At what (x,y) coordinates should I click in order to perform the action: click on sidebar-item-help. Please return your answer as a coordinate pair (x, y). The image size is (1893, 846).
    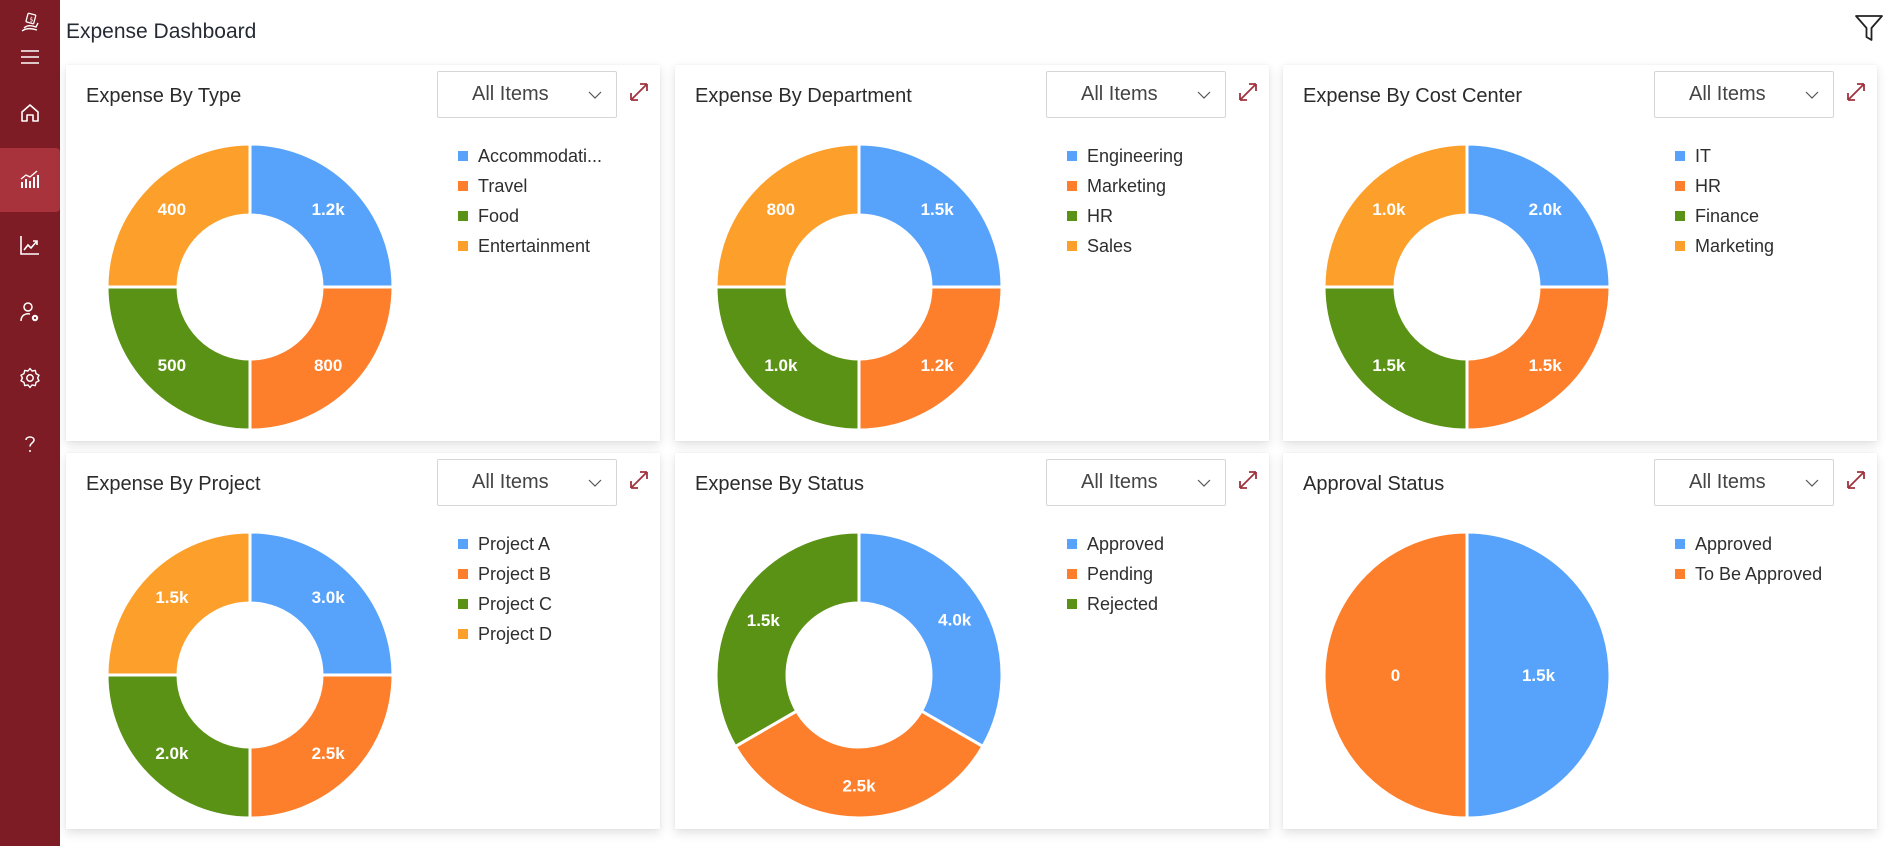
    Looking at the image, I should click on (30, 444).